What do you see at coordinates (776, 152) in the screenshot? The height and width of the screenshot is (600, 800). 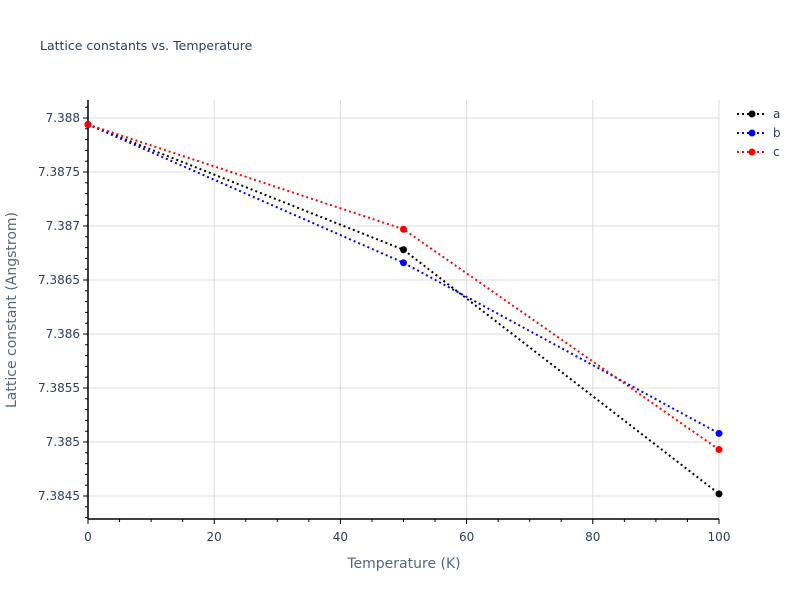 I see `legend-label: c` at bounding box center [776, 152].